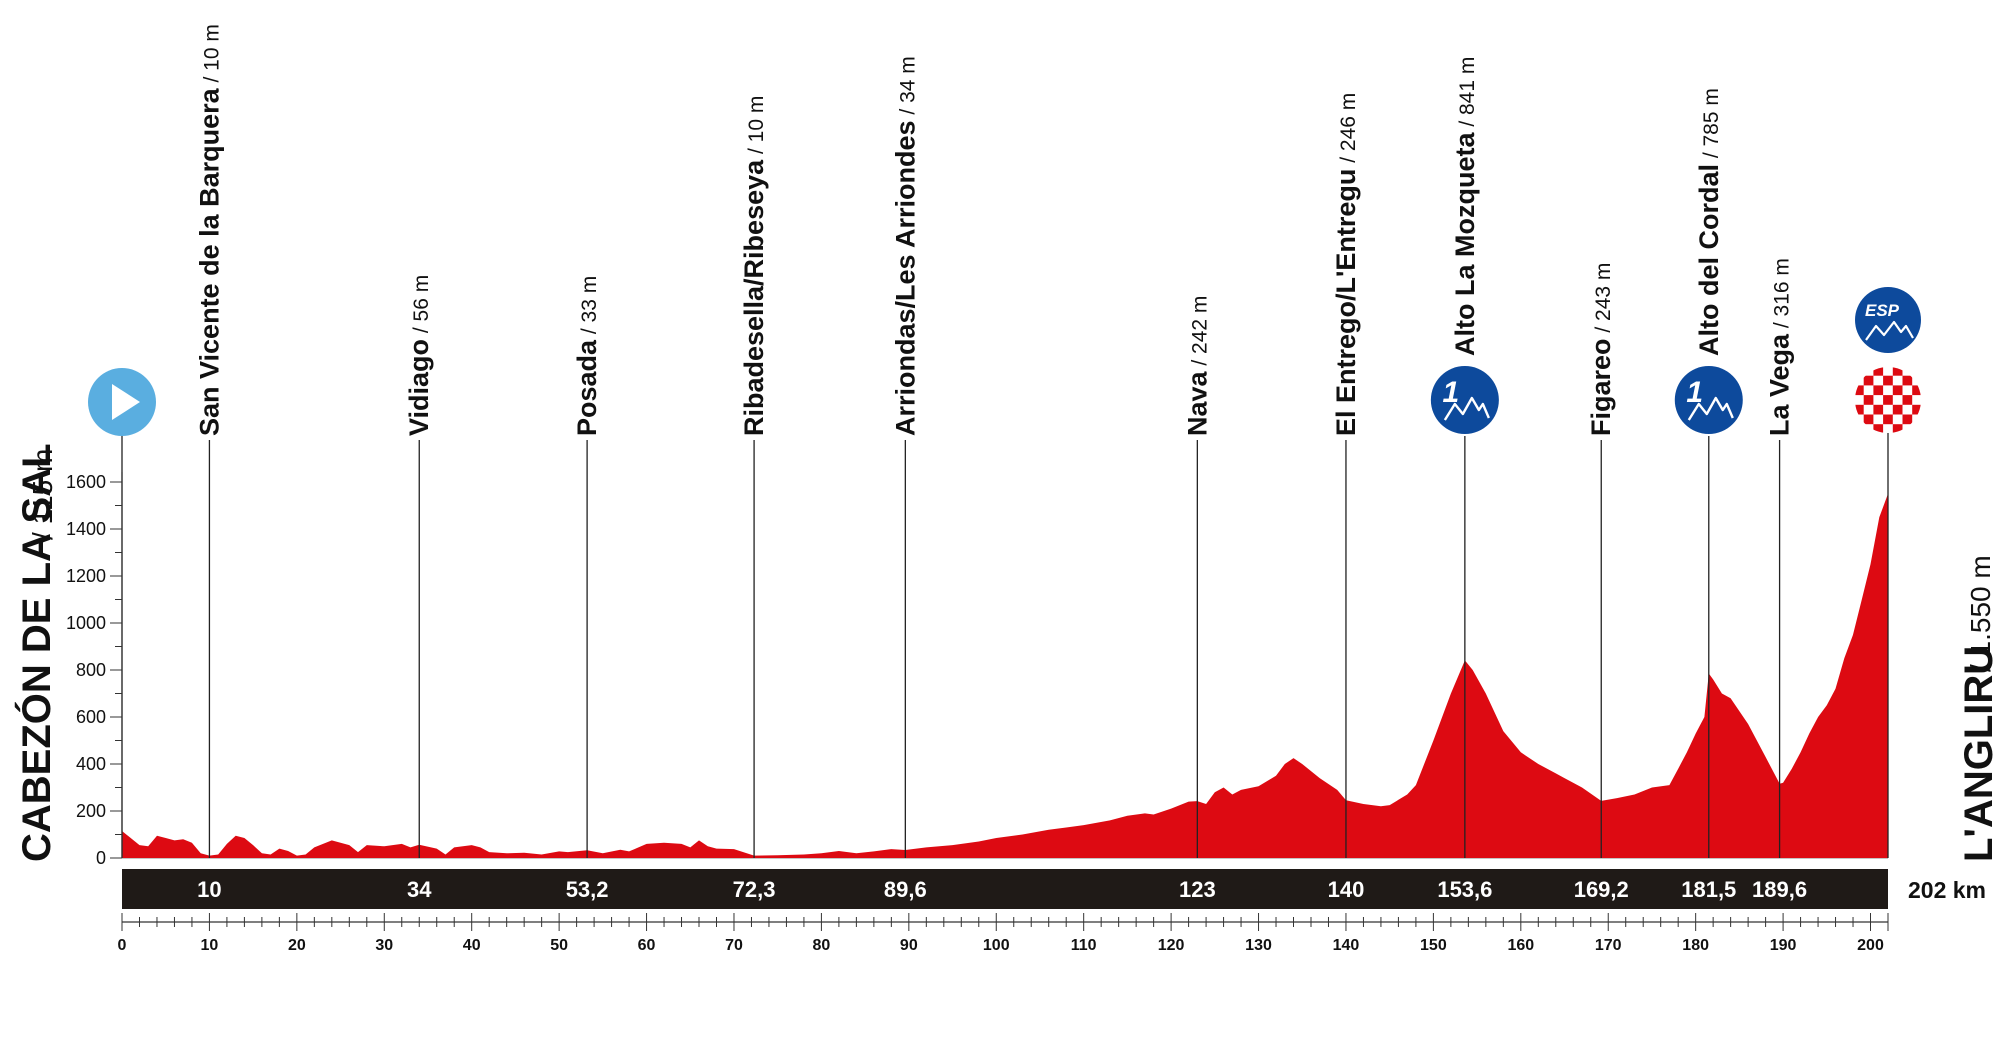 The image size is (2000, 1044). I want to click on waypoint-altitude: / 246 m, so click(1348, 131).